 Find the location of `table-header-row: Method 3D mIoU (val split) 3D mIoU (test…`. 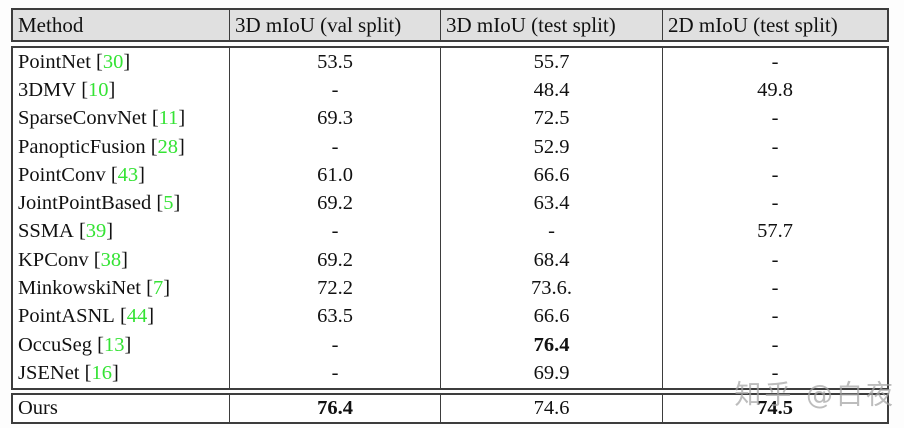

table-header-row: Method 3D mIoU (val split) 3D mIoU (test… is located at coordinates (450, 25).